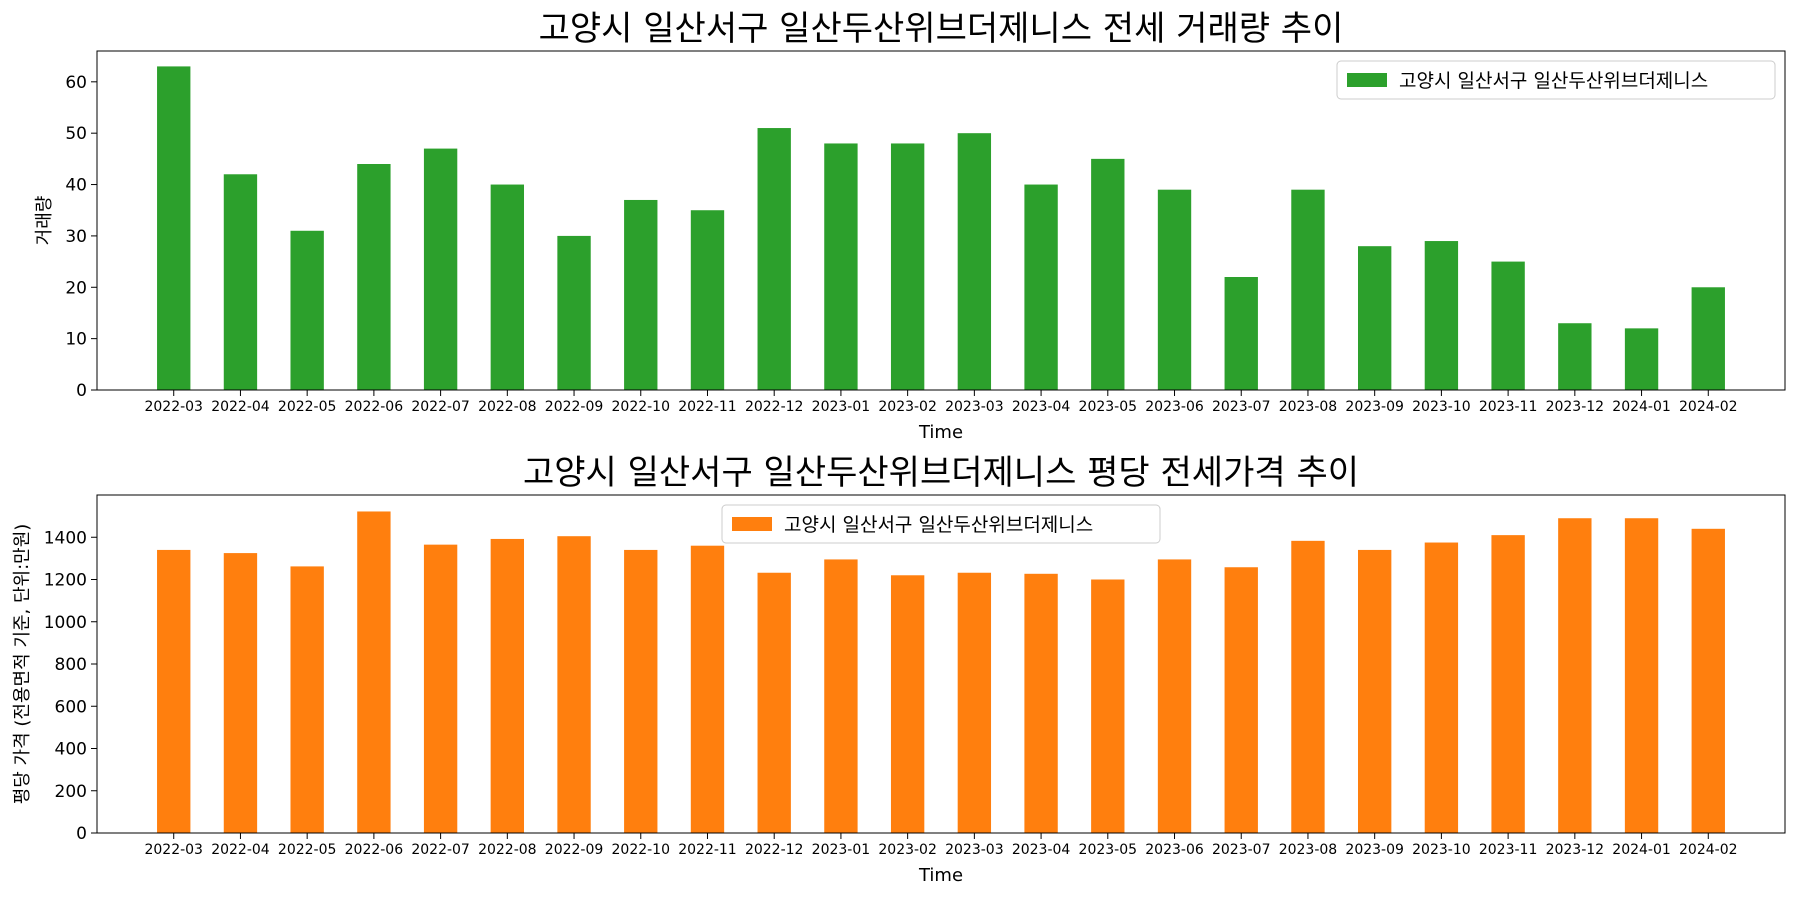 Image resolution: width=1800 pixels, height=900 pixels. Describe the element at coordinates (507, 407) in the screenshot. I see `x-tick-label: 2022-08` at that location.